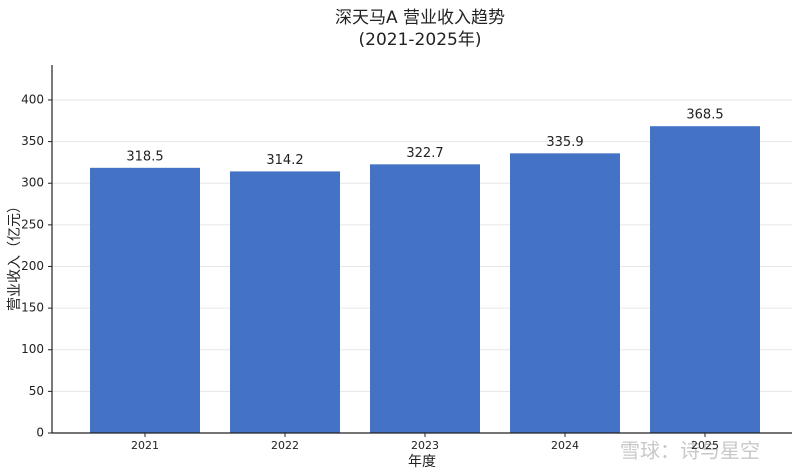  What do you see at coordinates (32, 349) in the screenshot?
I see `y-tick-label: 100` at bounding box center [32, 349].